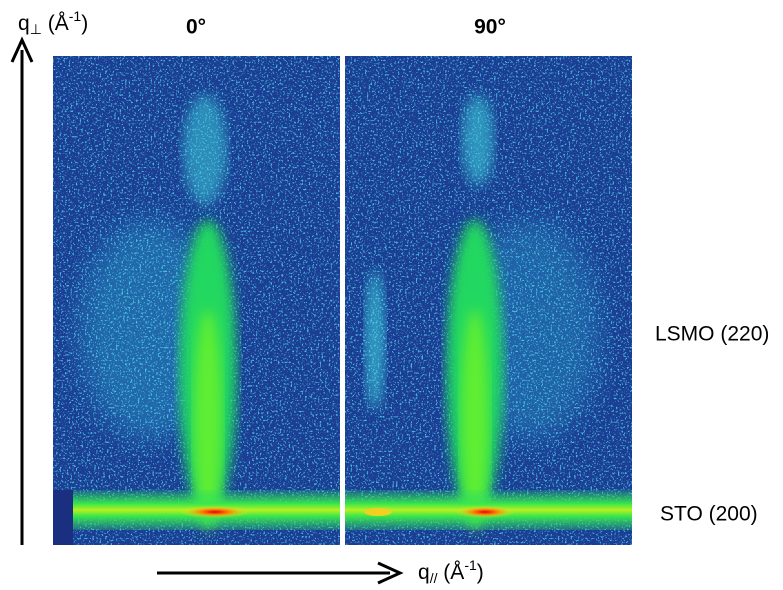 The height and width of the screenshot is (590, 783). Describe the element at coordinates (55, 23) in the screenshot. I see `y-unit: (Å` at that location.